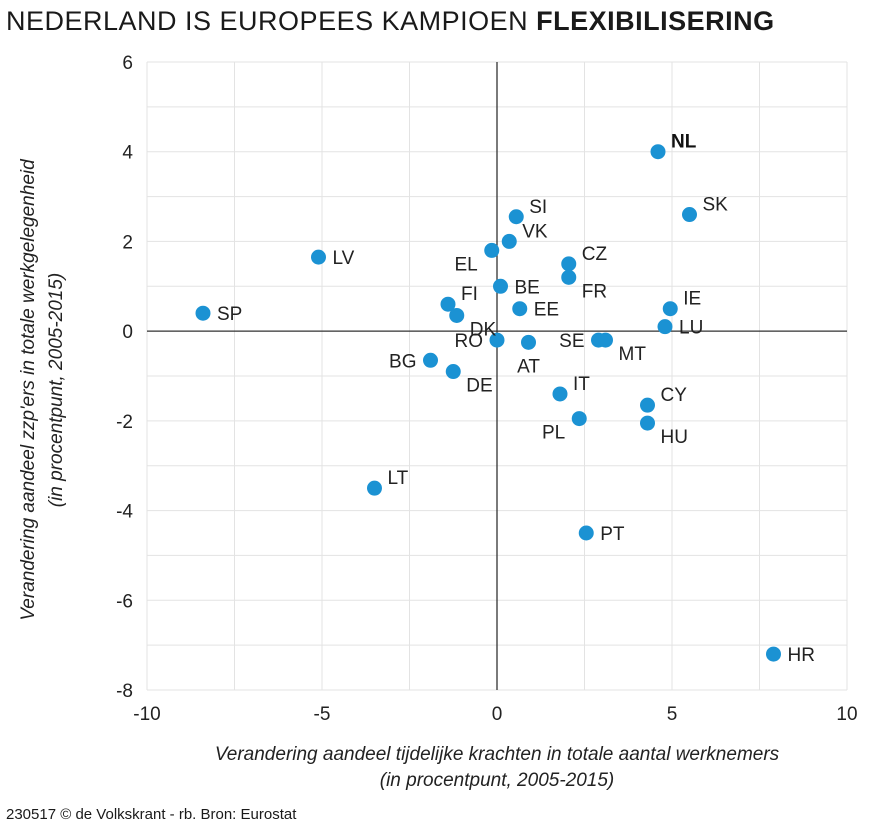 This screenshot has width=888, height=836. I want to click on point-label: FI, so click(469, 294).